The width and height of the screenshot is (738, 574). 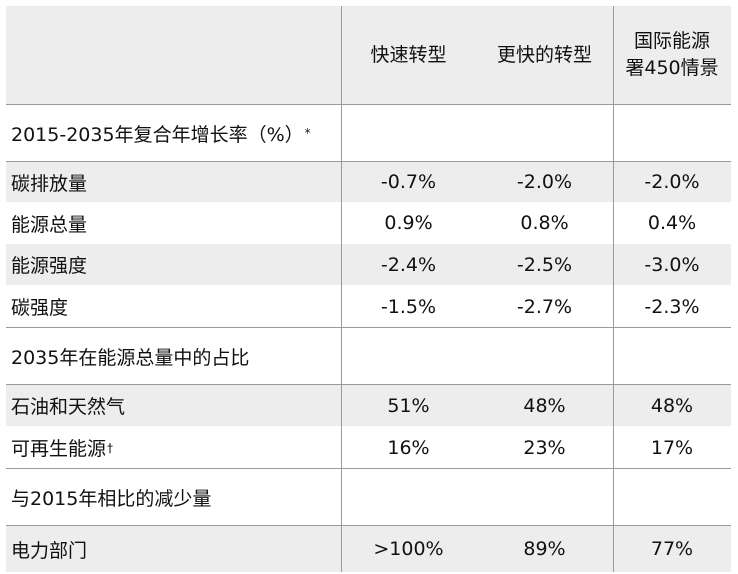 What do you see at coordinates (40, 308) in the screenshot?
I see `row-label: 碳强度` at bounding box center [40, 308].